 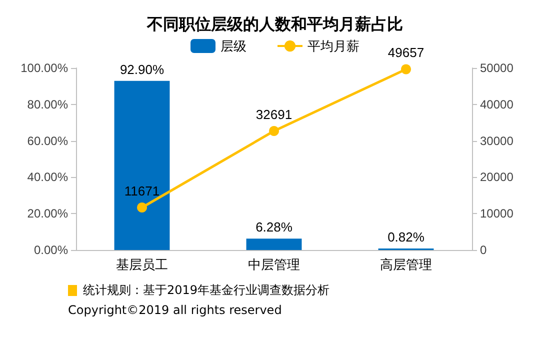 What do you see at coordinates (274, 264) in the screenshot?
I see `x-tick-label: 中层管理` at bounding box center [274, 264].